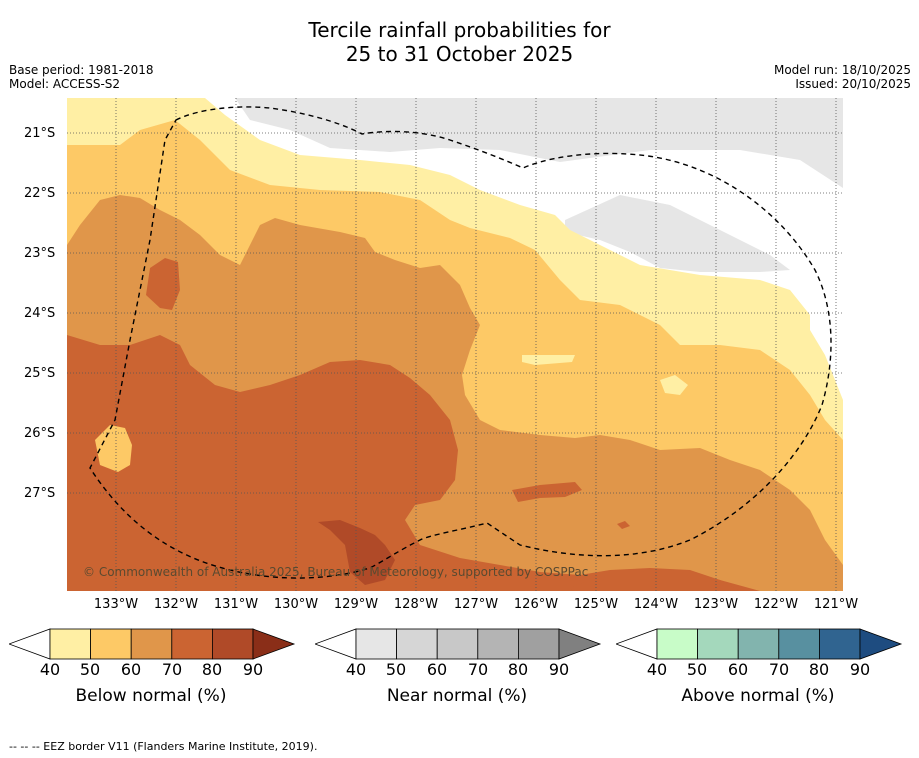 This screenshot has height=758, width=919. Describe the element at coordinates (416, 604) in the screenshot. I see `x-label-128w: 128°W` at that location.